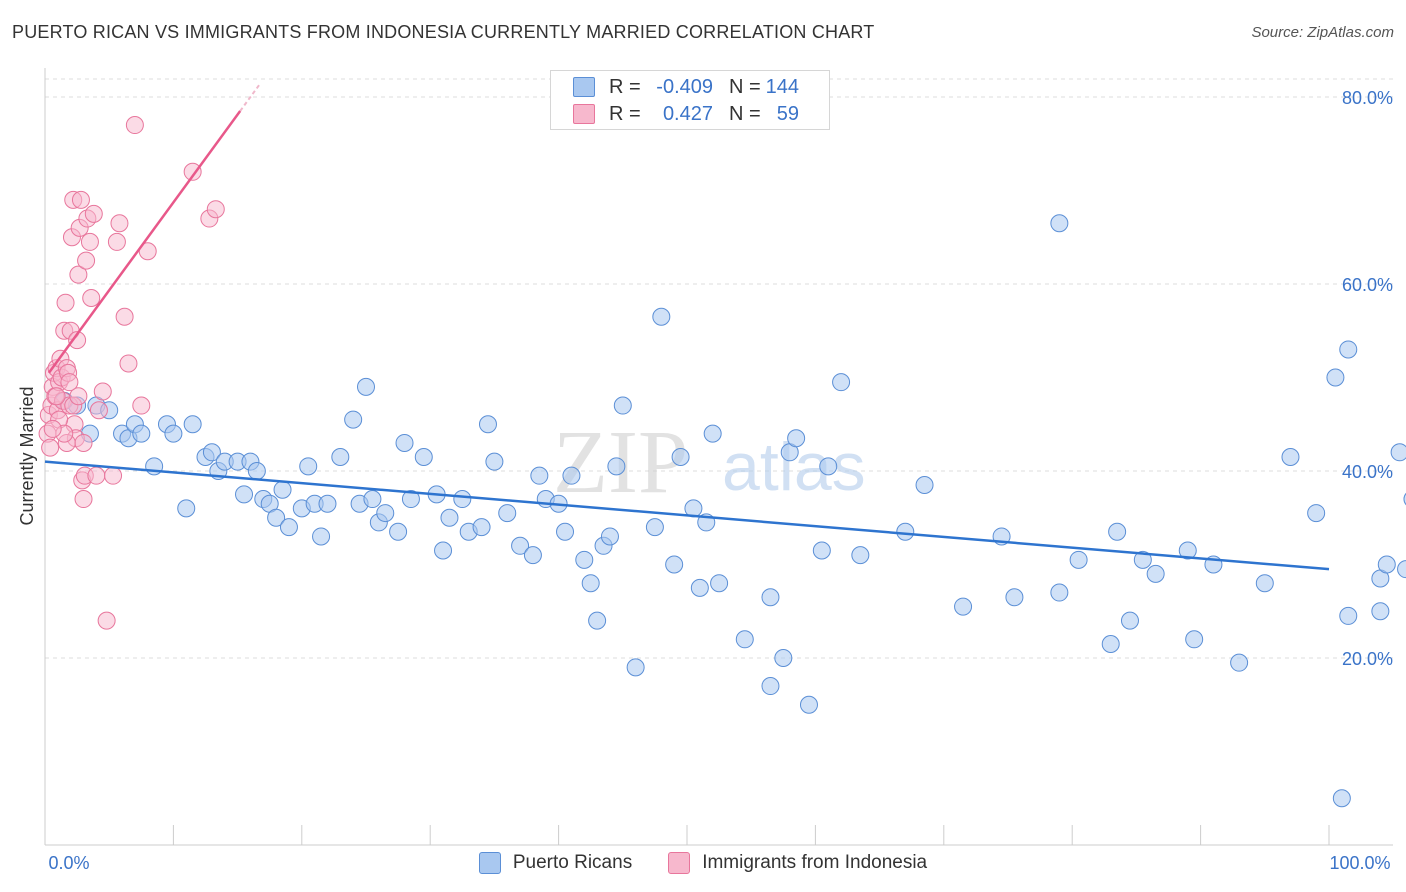 The image size is (1406, 892). What do you see at coordinates (27, 455) in the screenshot?
I see `y-axis-label: Currently Married` at bounding box center [27, 455].